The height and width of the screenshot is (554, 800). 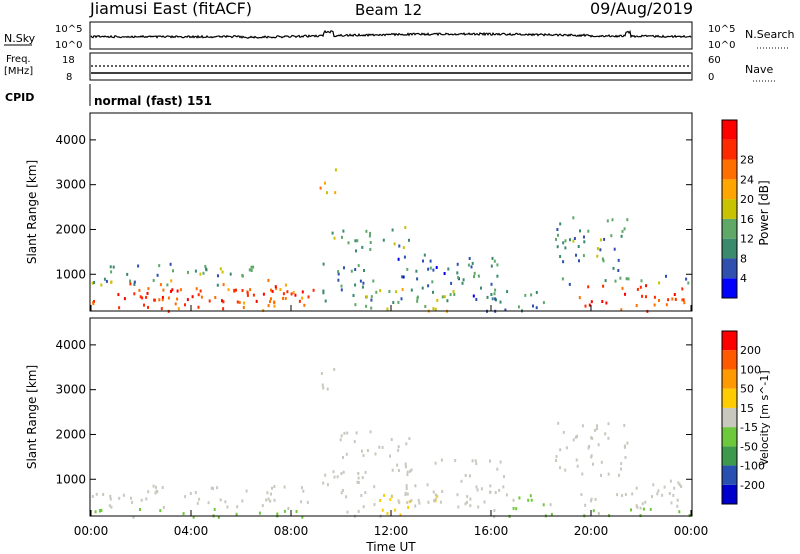 What do you see at coordinates (91, 531) in the screenshot?
I see `x-tick-label: 00:00` at bounding box center [91, 531].